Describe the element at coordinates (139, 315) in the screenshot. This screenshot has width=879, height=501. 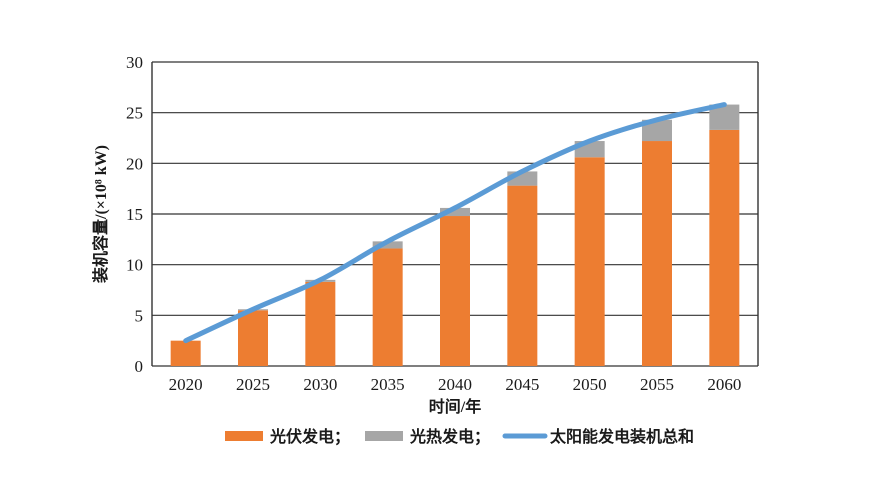
I see `y-tick-label: 5` at that location.